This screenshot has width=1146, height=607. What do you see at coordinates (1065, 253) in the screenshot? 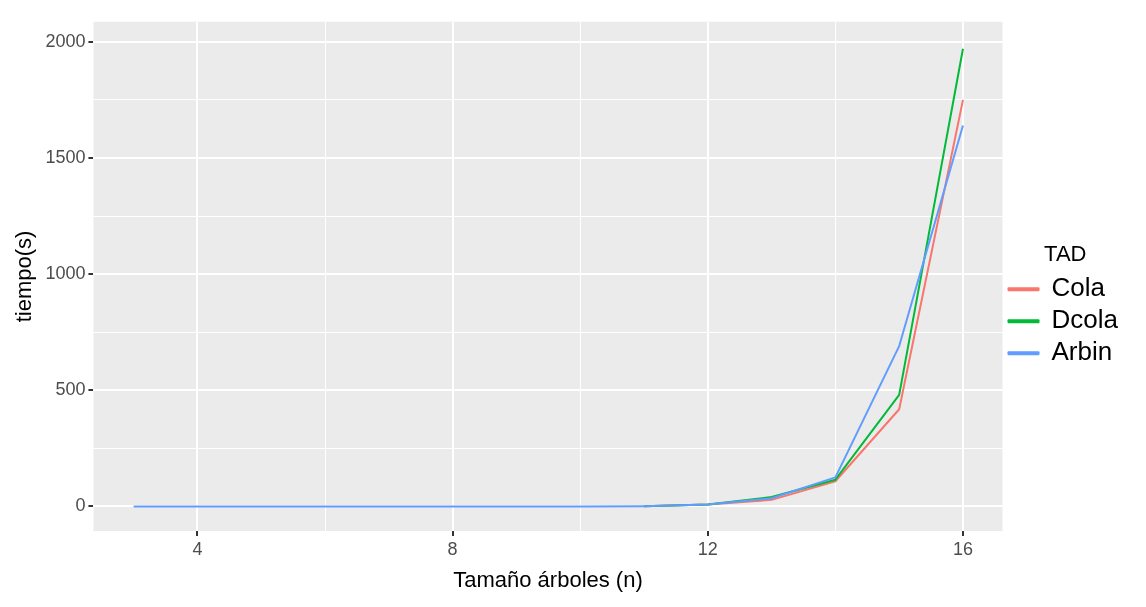
I see `legend-title: TAD` at bounding box center [1065, 253].